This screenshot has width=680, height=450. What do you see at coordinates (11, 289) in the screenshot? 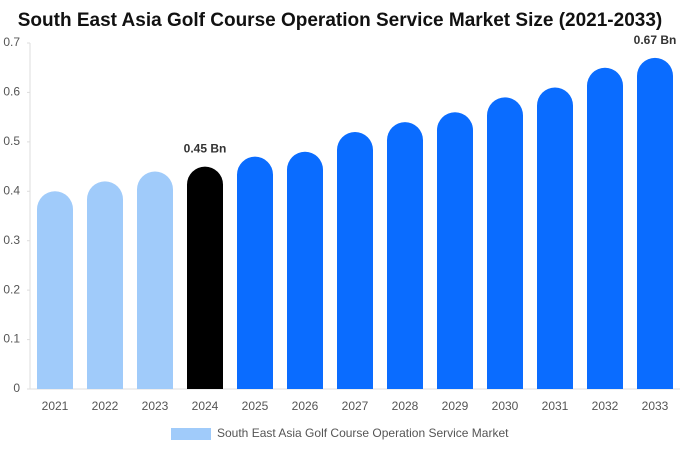
I see `y-tick-label: 0.2` at bounding box center [11, 289].